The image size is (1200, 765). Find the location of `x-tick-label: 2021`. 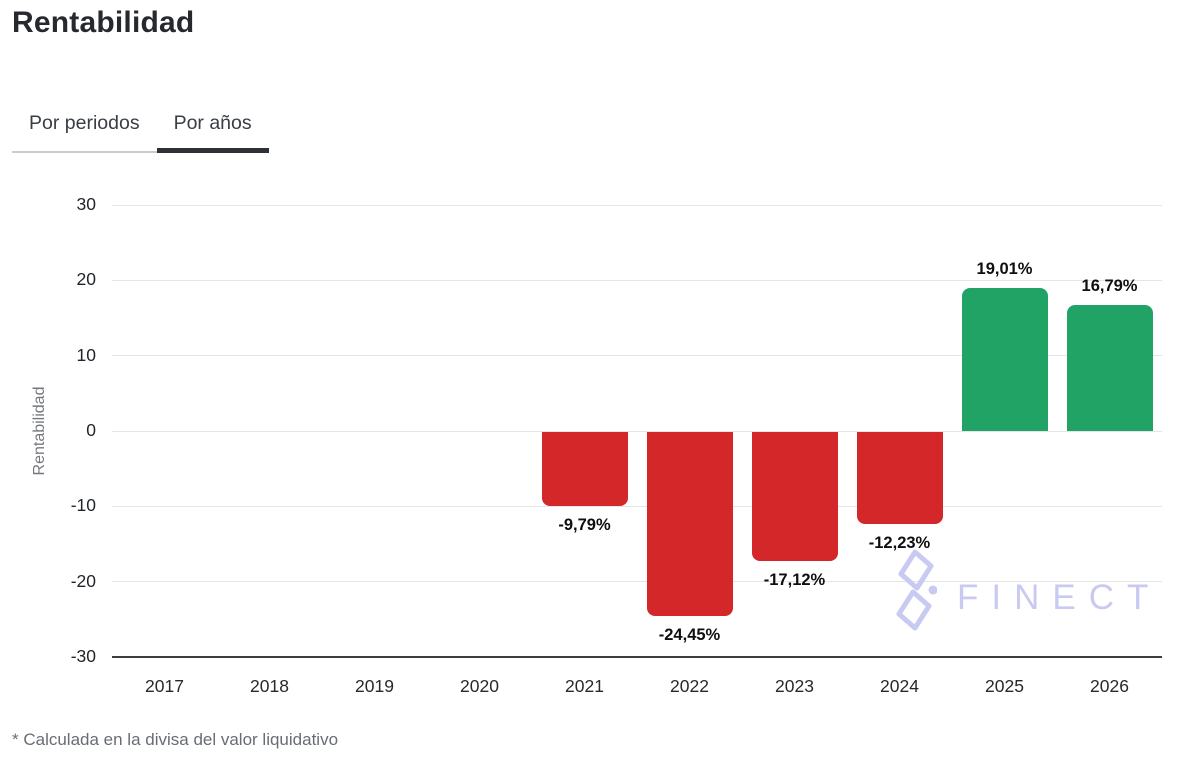

x-tick-label: 2021 is located at coordinates (584, 686).